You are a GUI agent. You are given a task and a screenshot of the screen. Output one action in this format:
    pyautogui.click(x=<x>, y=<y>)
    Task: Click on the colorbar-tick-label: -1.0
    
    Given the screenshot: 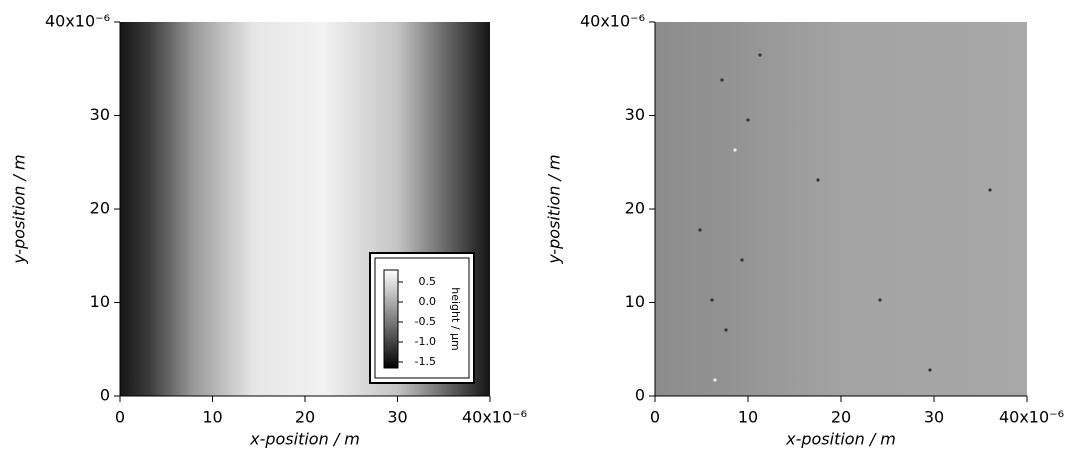 What is the action you would take?
    pyautogui.click(x=425, y=341)
    